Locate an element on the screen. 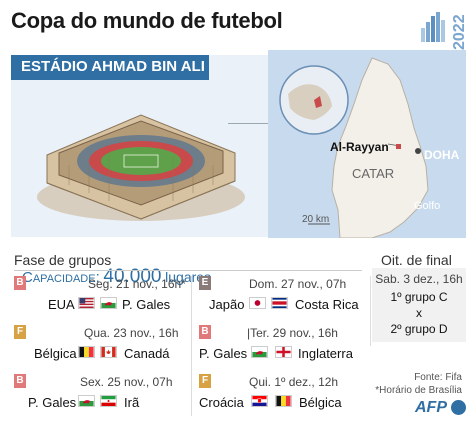 The image size is (474, 425). group-stage-divider is located at coordinates (188, 270).